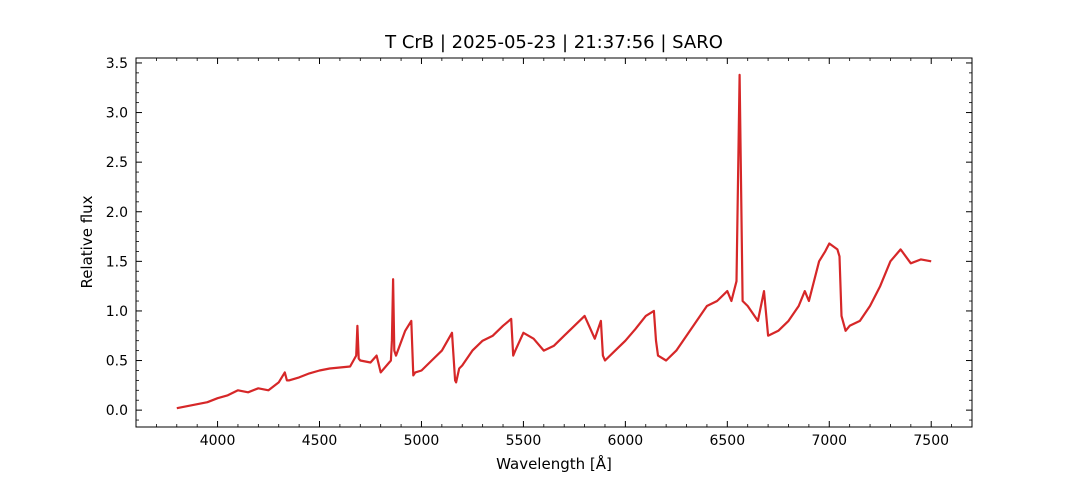 The width and height of the screenshot is (1080, 480). What do you see at coordinates (117, 411) in the screenshot?
I see `y-tick-label: 0.0` at bounding box center [117, 411].